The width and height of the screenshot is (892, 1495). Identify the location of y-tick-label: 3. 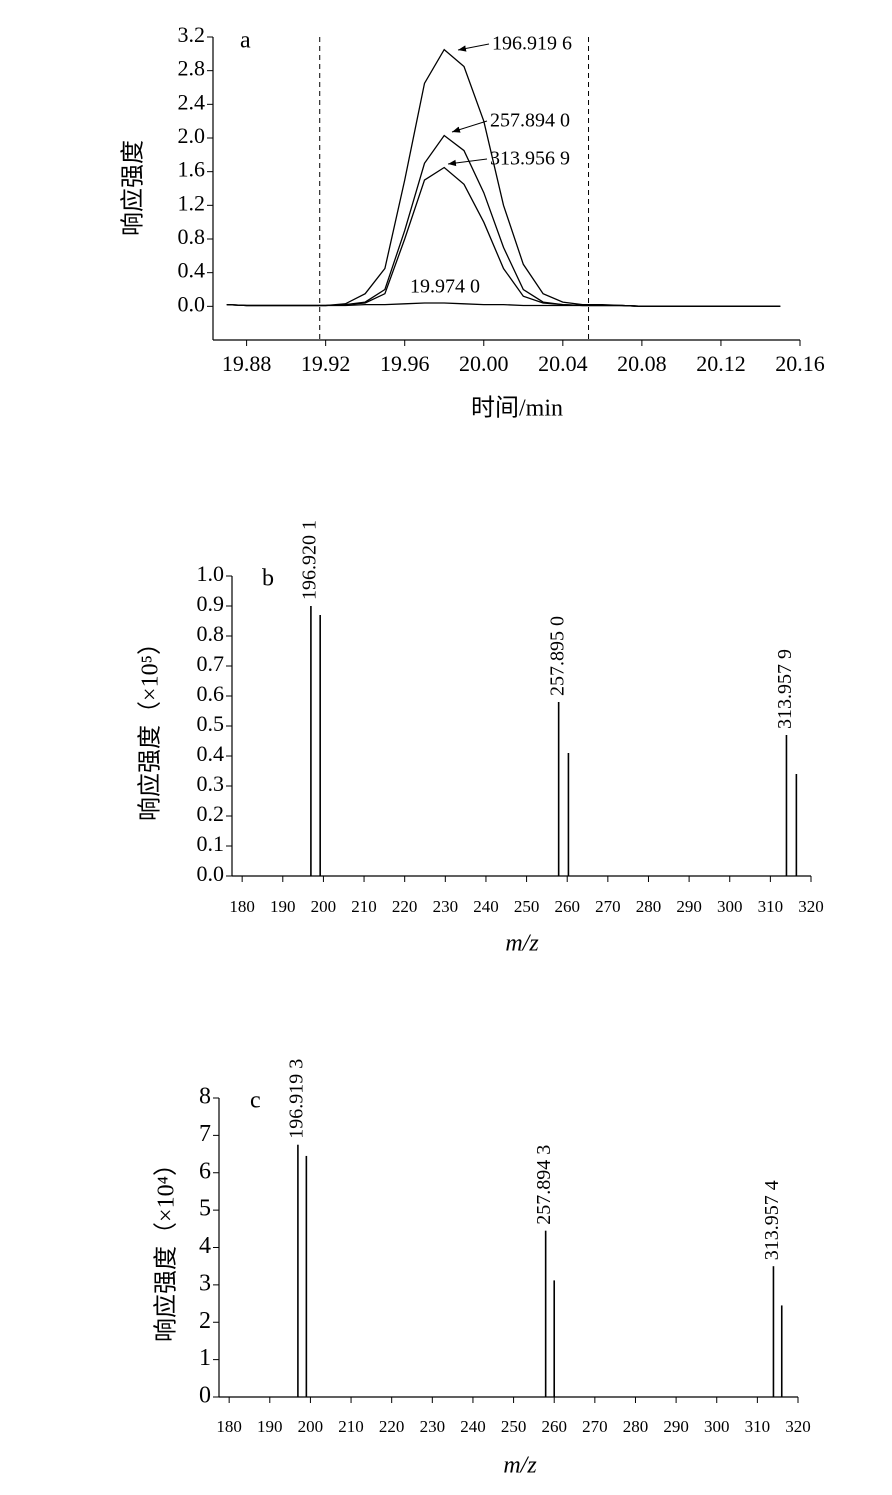
(205, 1283).